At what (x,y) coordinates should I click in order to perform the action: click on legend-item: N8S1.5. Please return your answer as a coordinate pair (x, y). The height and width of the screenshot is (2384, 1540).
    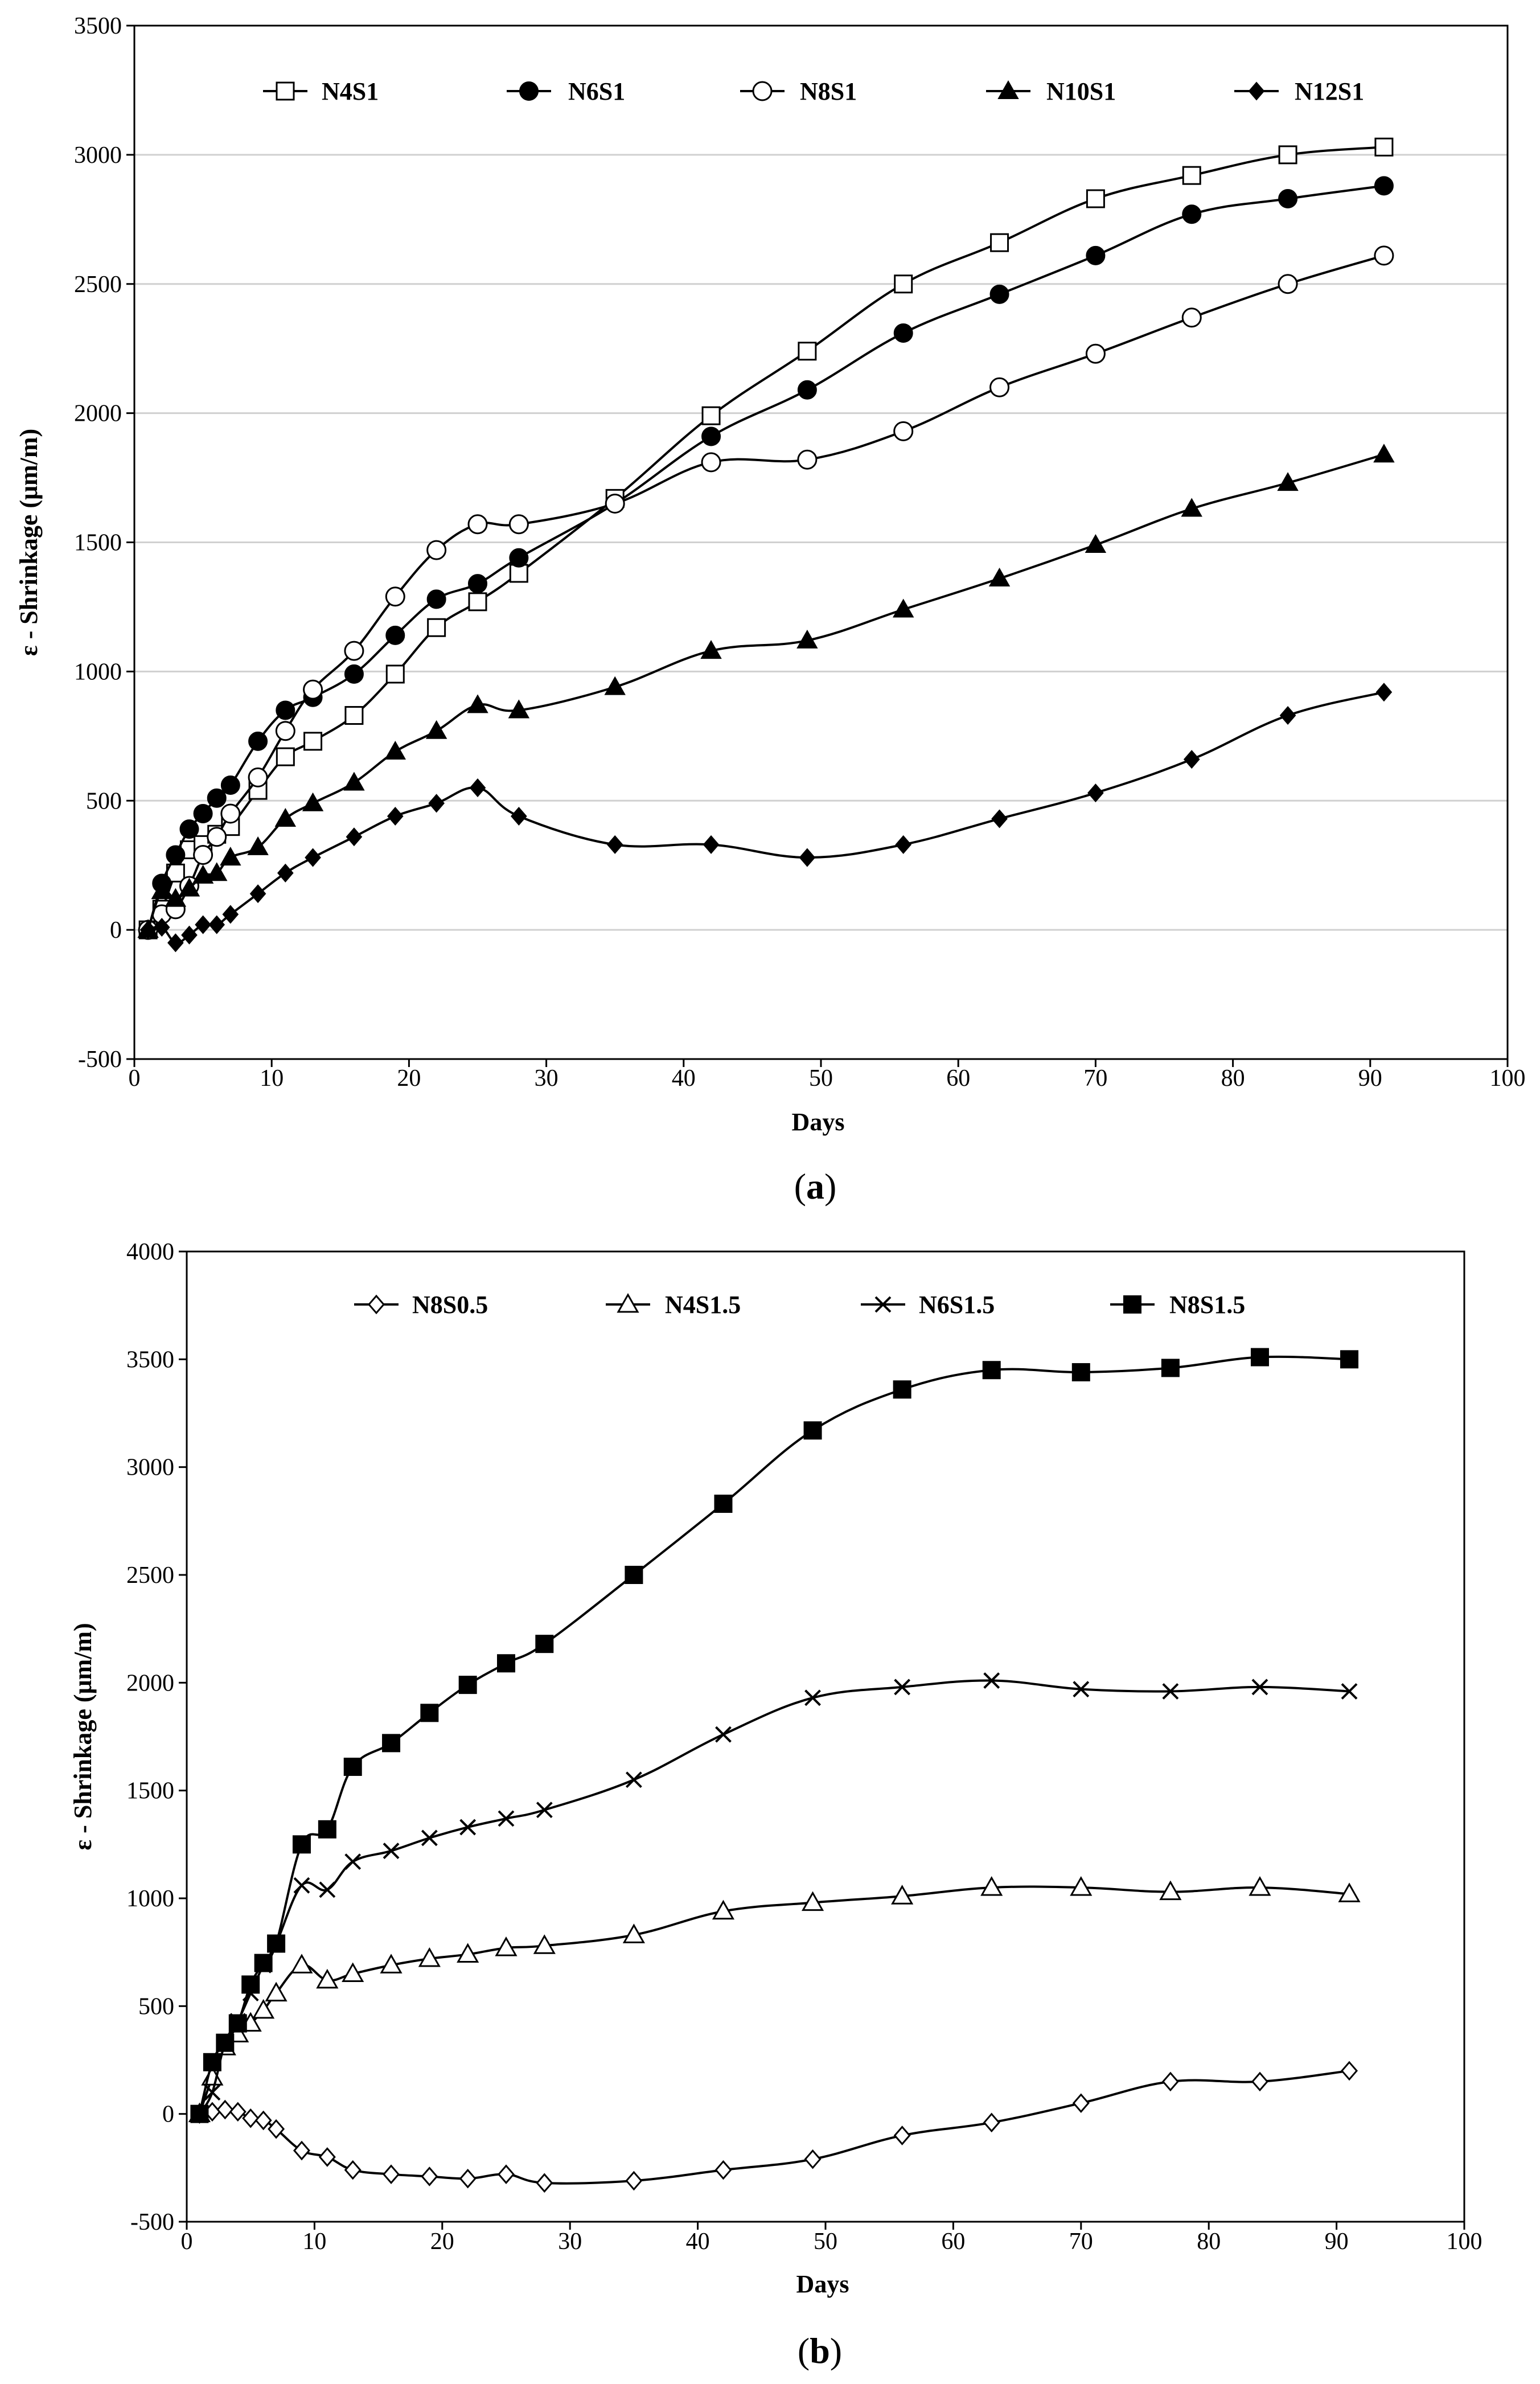
    Looking at the image, I should click on (1177, 1305).